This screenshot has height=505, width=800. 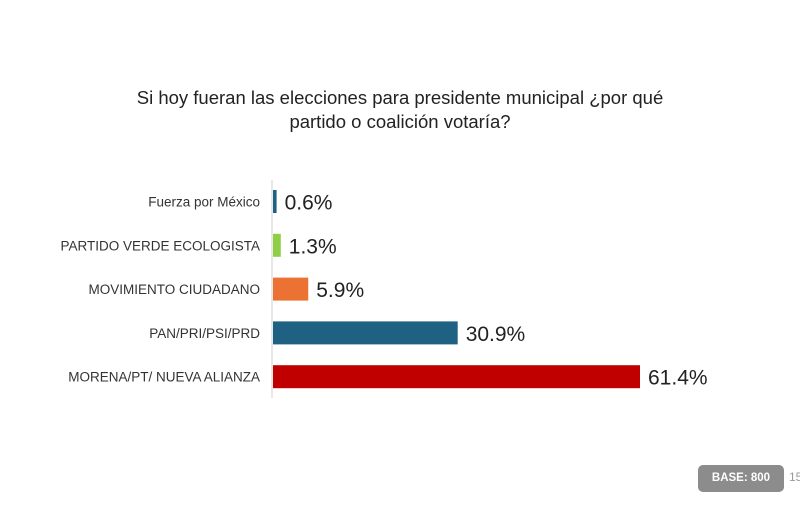 What do you see at coordinates (340, 290) in the screenshot?
I see `value-label: 5.9%` at bounding box center [340, 290].